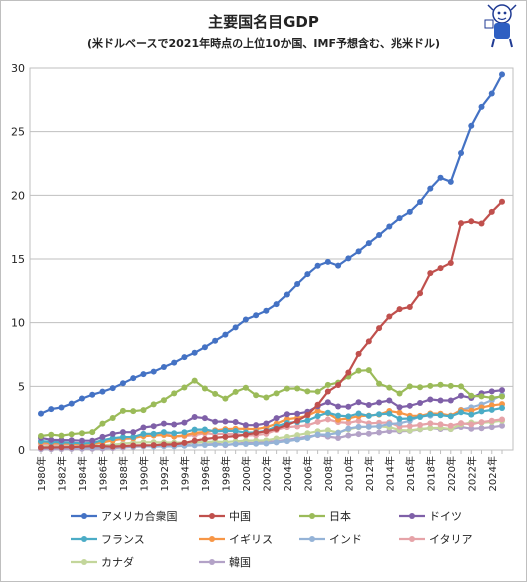 The image size is (527, 582). I want to click on legend-item: イタリア, so click(435, 539).